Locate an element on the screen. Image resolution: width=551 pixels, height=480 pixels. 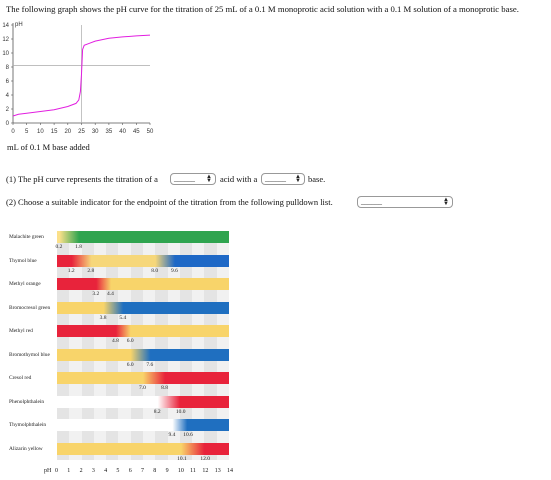
ph-tick-label: 1 is located at coordinates (69, 471).